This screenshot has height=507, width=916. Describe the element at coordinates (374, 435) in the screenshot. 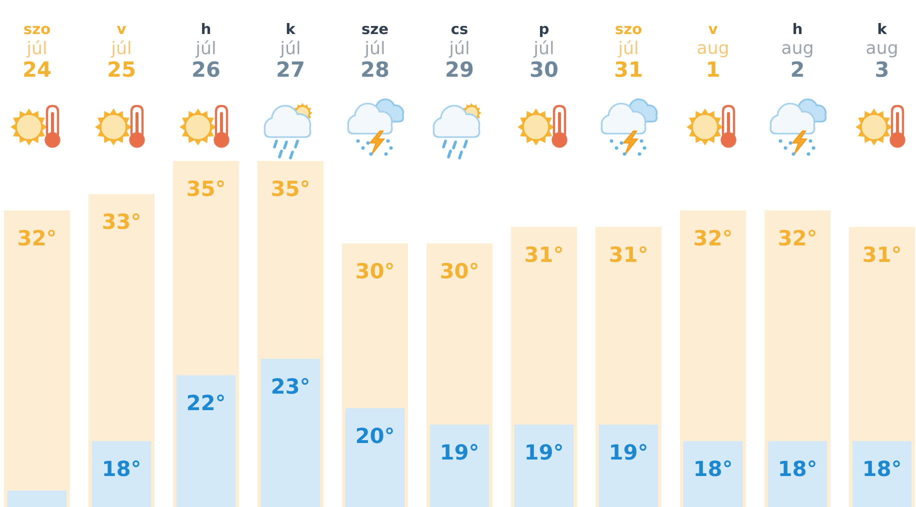

I see `data-label: 20°` at that location.